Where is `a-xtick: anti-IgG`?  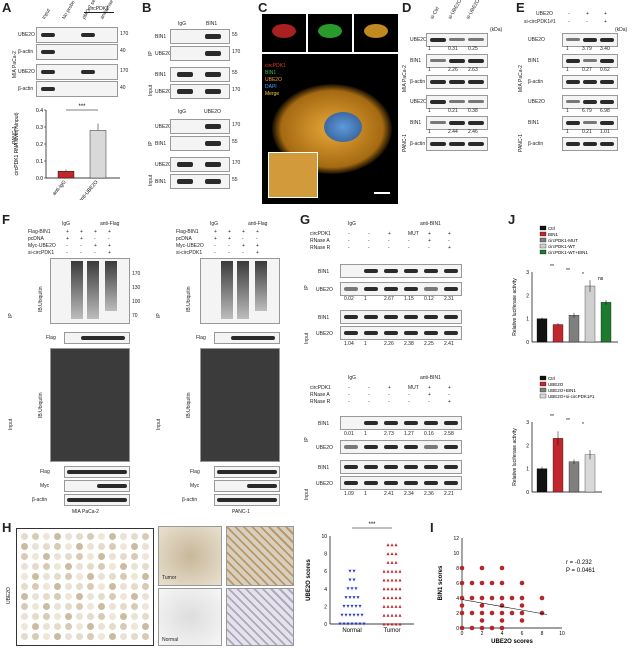 a-xtick: anti-IgG is located at coordinates (59, 188).